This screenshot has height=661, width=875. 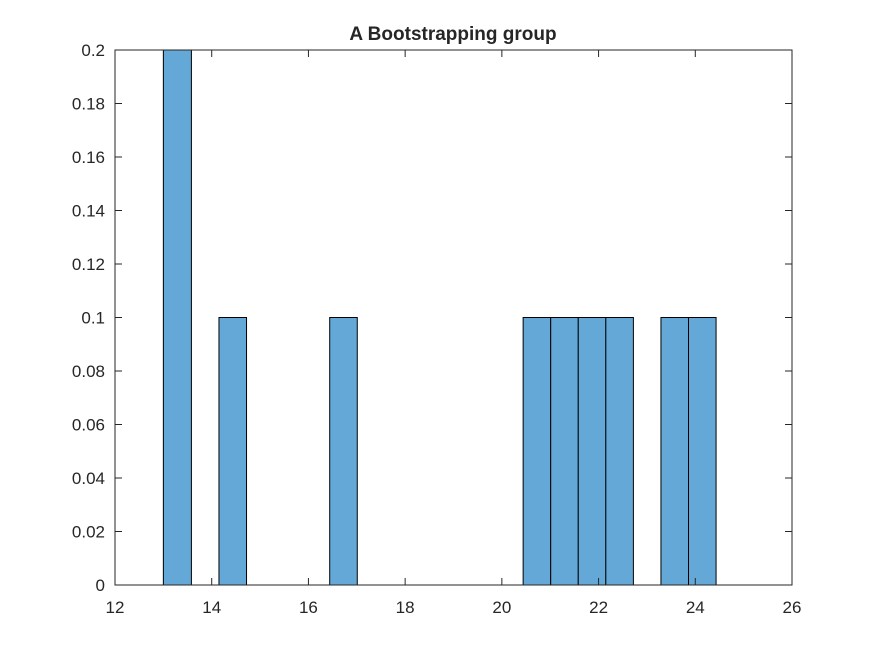 What do you see at coordinates (695, 607) in the screenshot?
I see `x-tick-label: 24` at bounding box center [695, 607].